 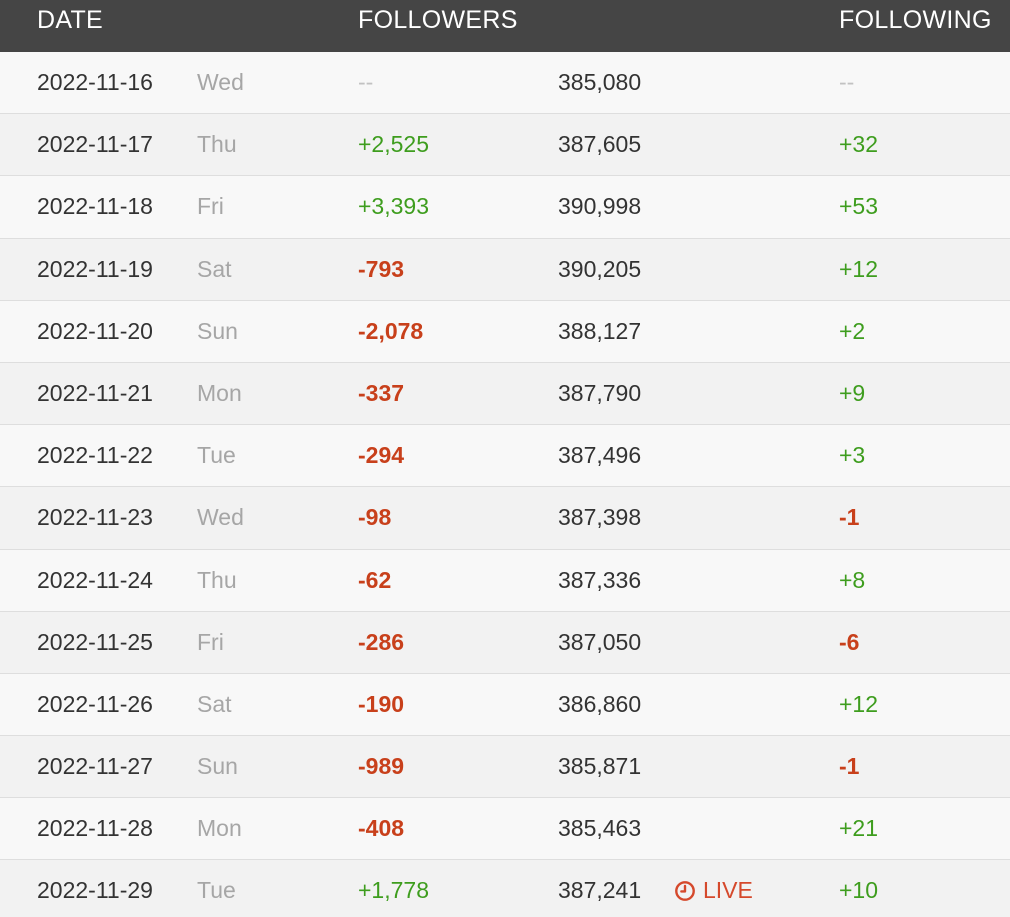 What do you see at coordinates (381, 828) in the screenshot?
I see `followers-change: -408` at bounding box center [381, 828].